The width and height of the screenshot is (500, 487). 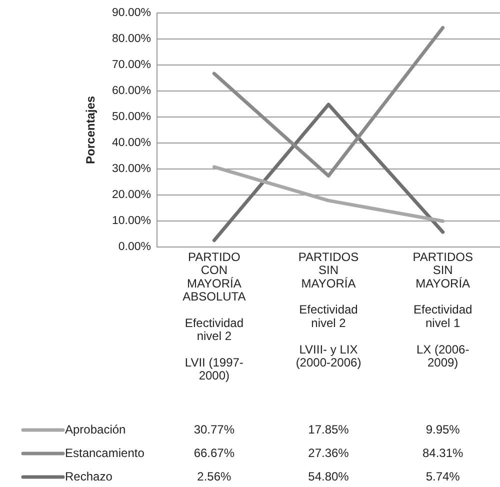 I want to click on data-label: 54.80%, so click(x=329, y=476).